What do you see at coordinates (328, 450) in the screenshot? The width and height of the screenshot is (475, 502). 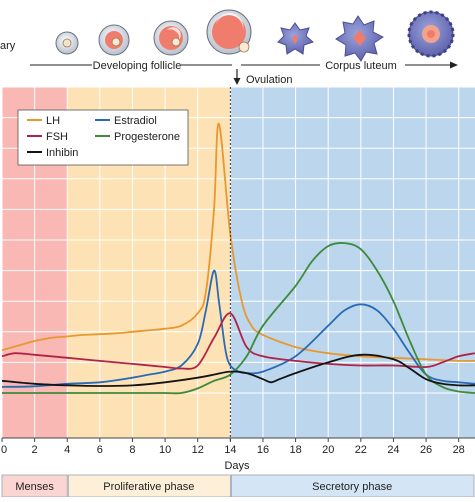 I see `x-tick-label: 20` at bounding box center [328, 450].